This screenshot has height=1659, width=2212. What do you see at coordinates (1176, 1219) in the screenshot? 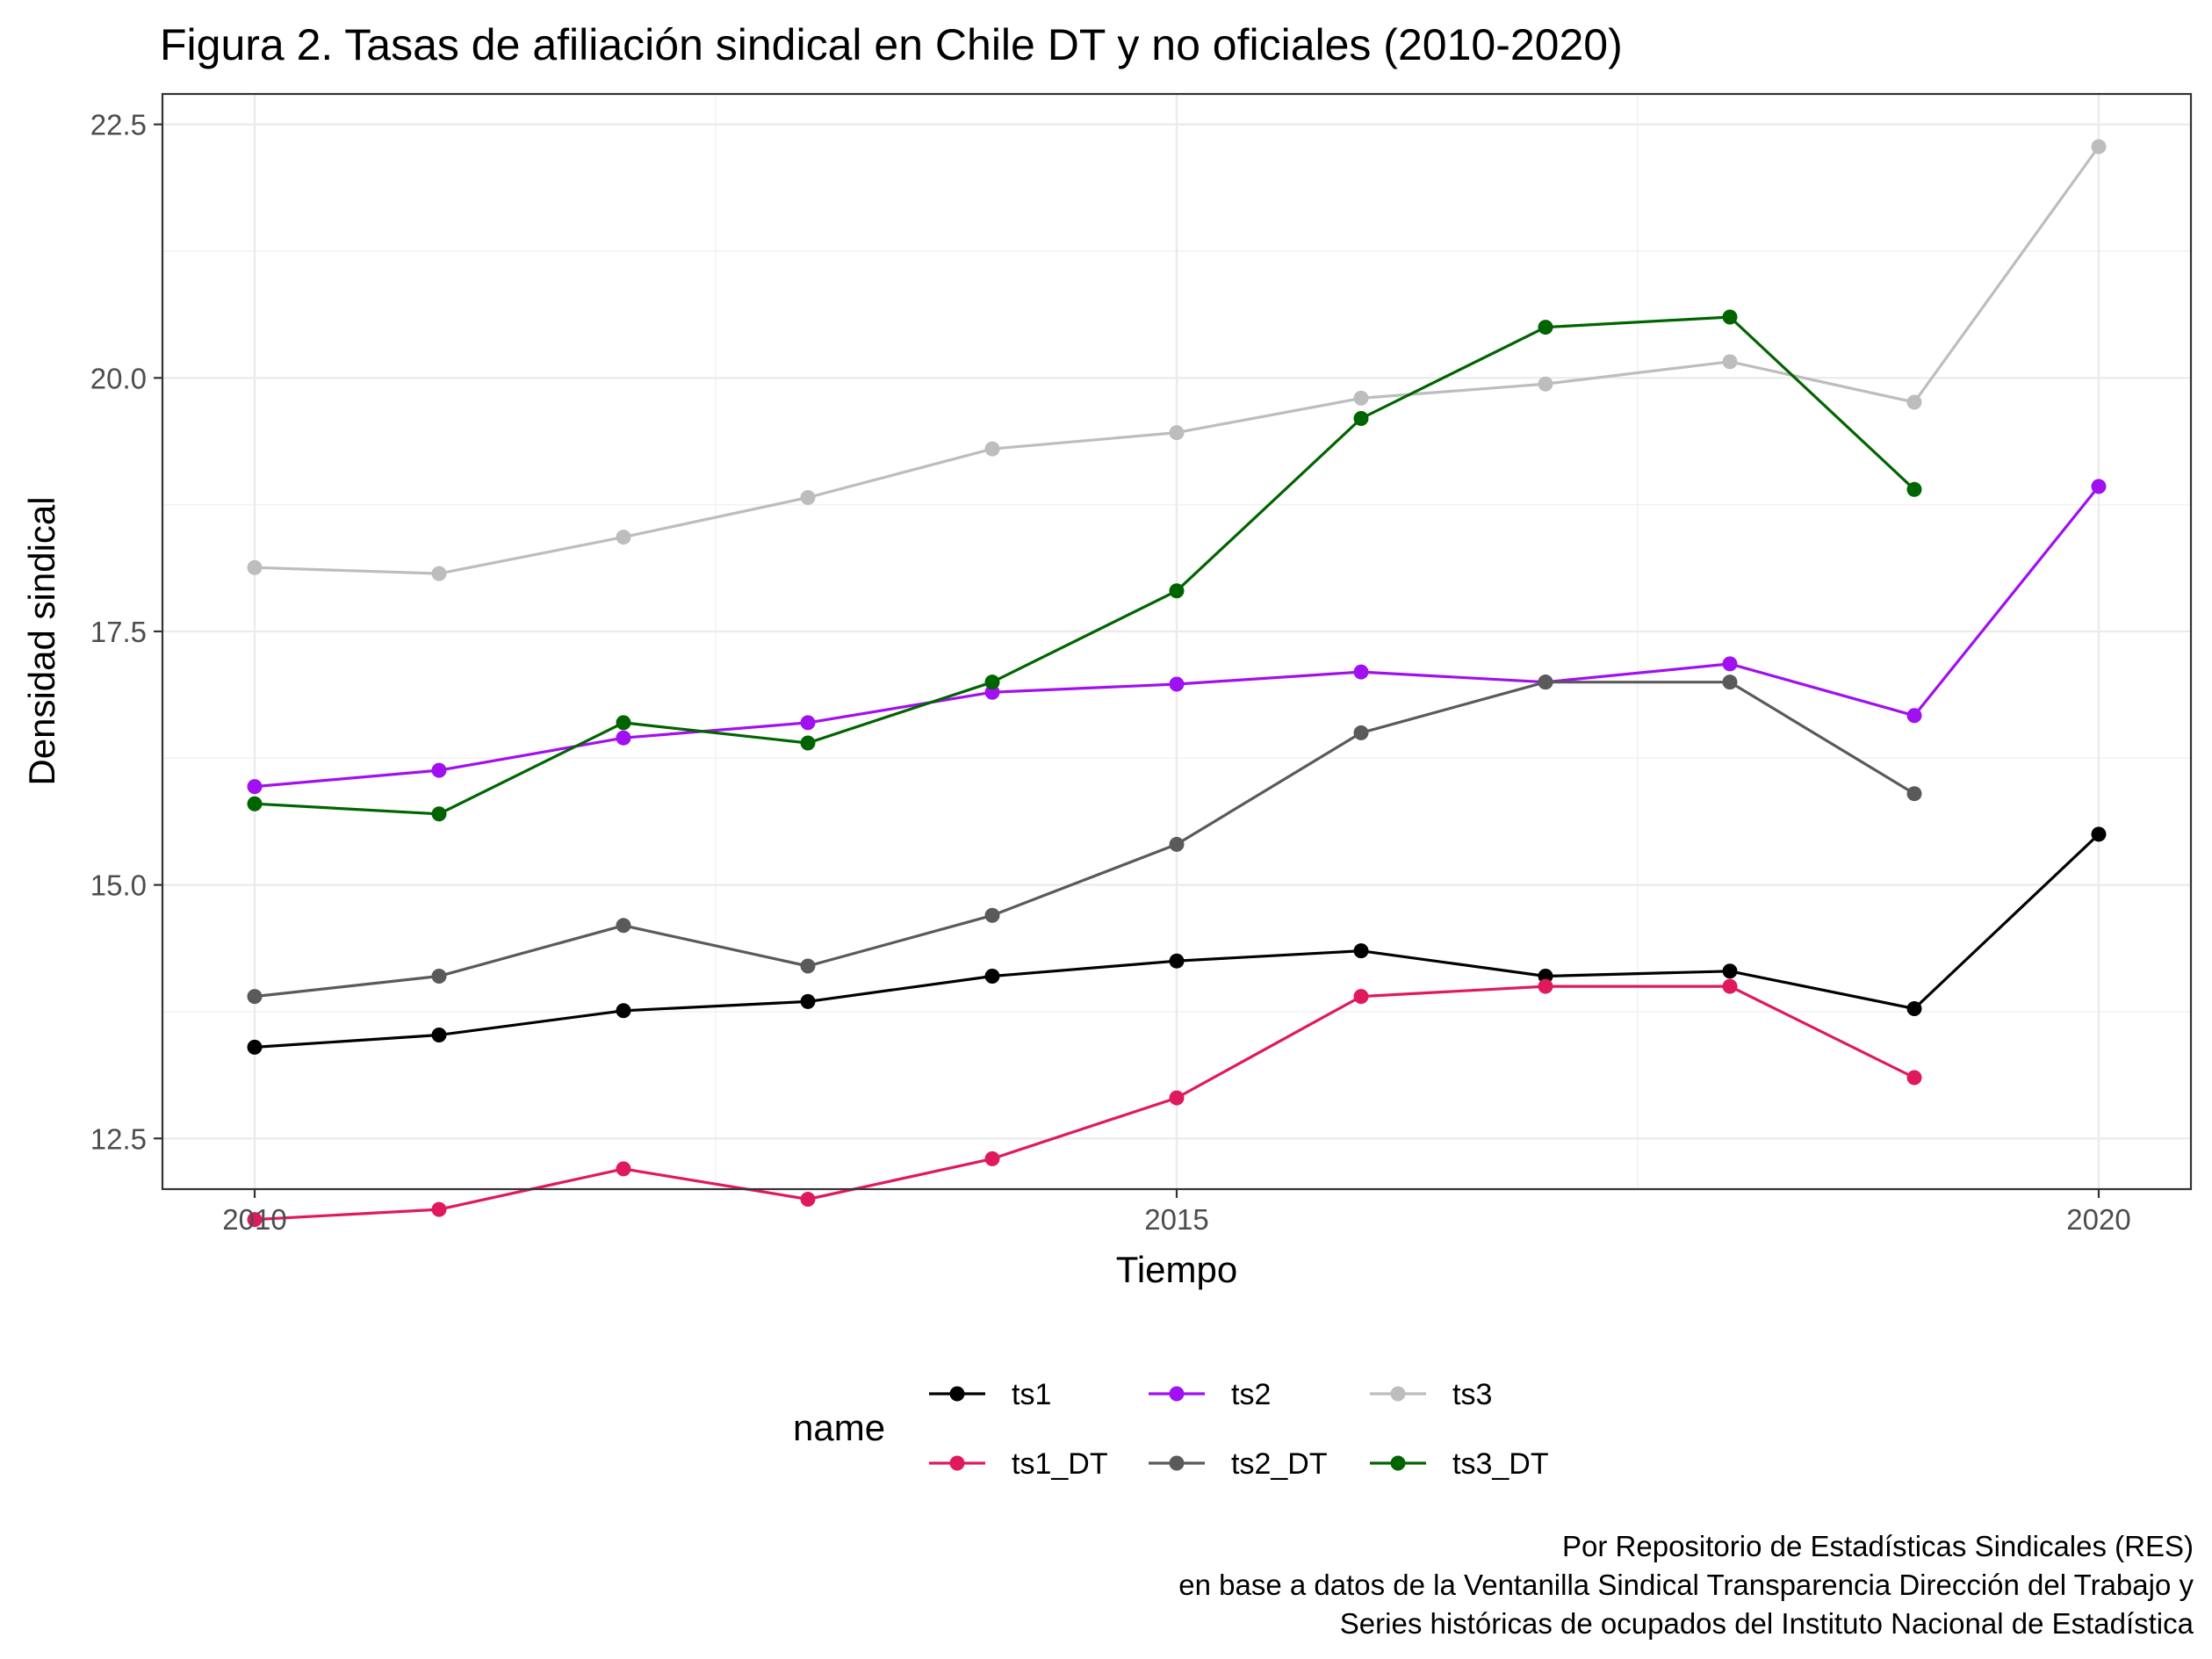
I see `x-tick-label: 2015` at bounding box center [1176, 1219].